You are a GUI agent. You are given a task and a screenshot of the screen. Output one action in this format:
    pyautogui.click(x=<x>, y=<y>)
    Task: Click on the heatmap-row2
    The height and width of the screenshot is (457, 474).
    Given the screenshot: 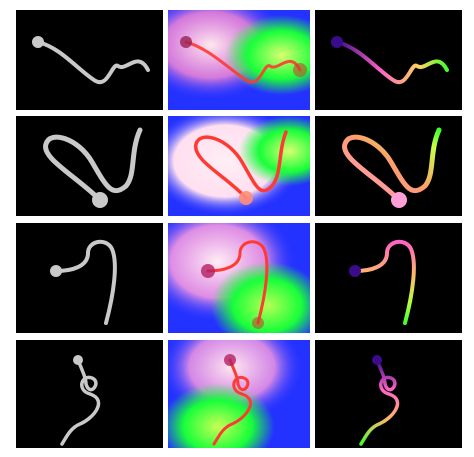 What is the action you would take?
    pyautogui.click(x=239, y=166)
    